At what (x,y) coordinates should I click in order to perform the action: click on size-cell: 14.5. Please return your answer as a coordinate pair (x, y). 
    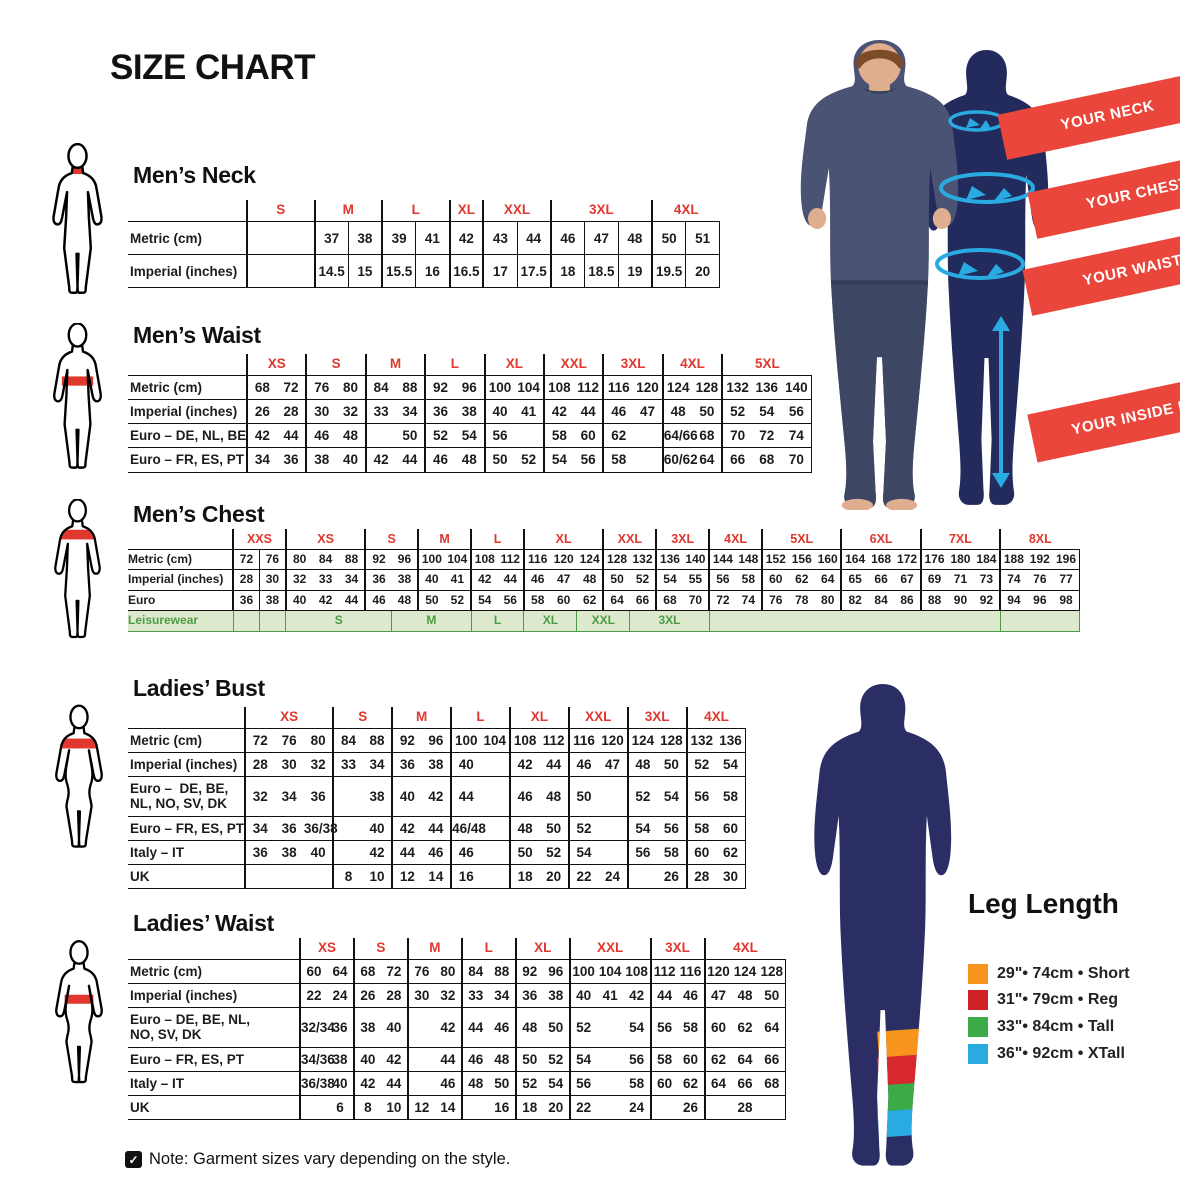
    Looking at the image, I should click on (331, 271).